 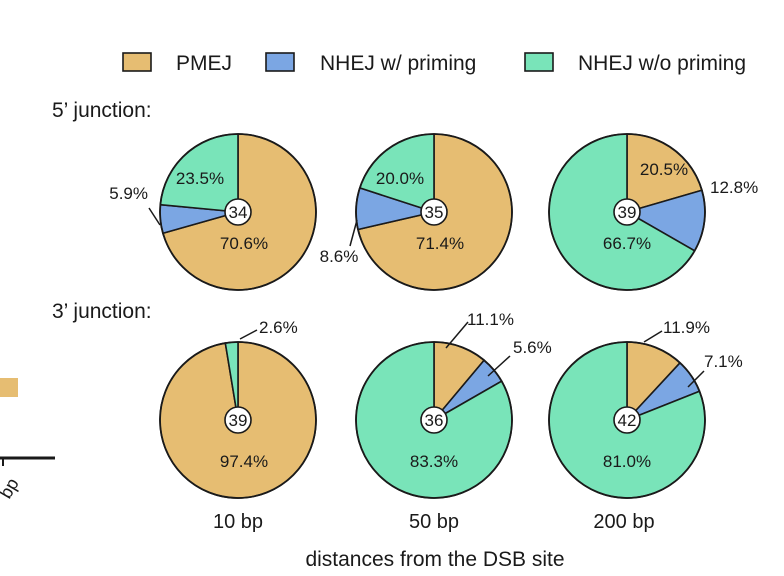 I want to click on legend-label-nhej-with-priming: NHEJ w/ priming, so click(x=398, y=63).